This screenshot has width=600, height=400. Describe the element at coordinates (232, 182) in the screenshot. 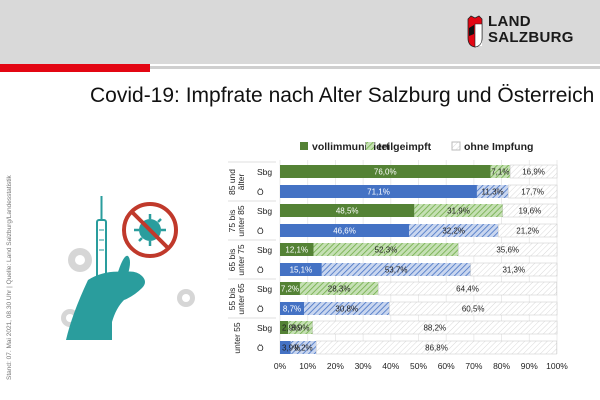

I see `group-label-line: 85 und` at that location.